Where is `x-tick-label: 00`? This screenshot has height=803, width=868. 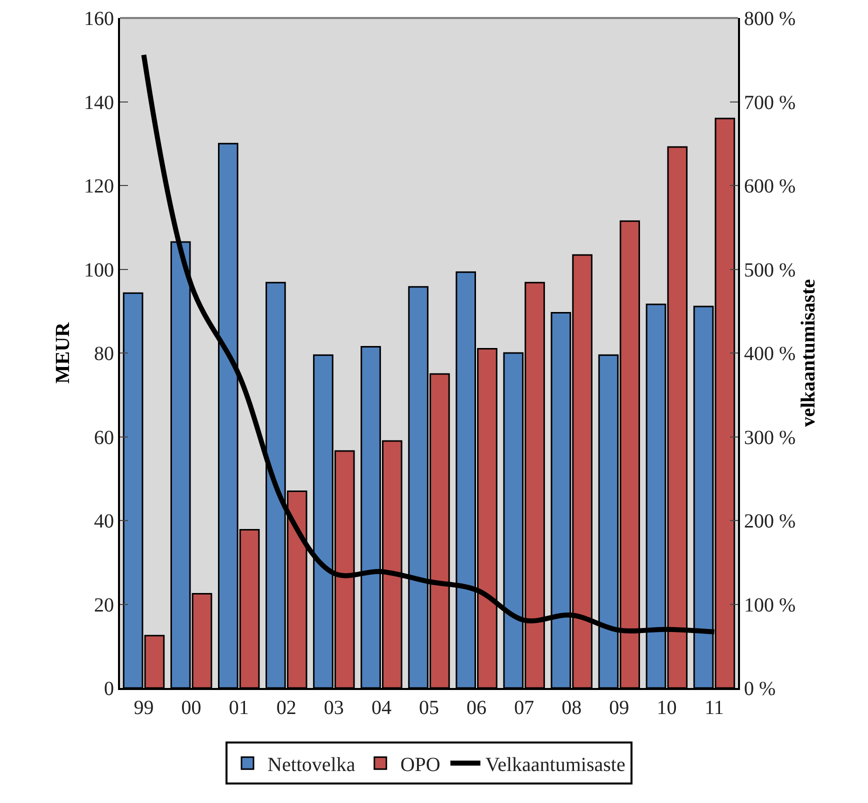 x-tick-label: 00 is located at coordinates (191, 708).